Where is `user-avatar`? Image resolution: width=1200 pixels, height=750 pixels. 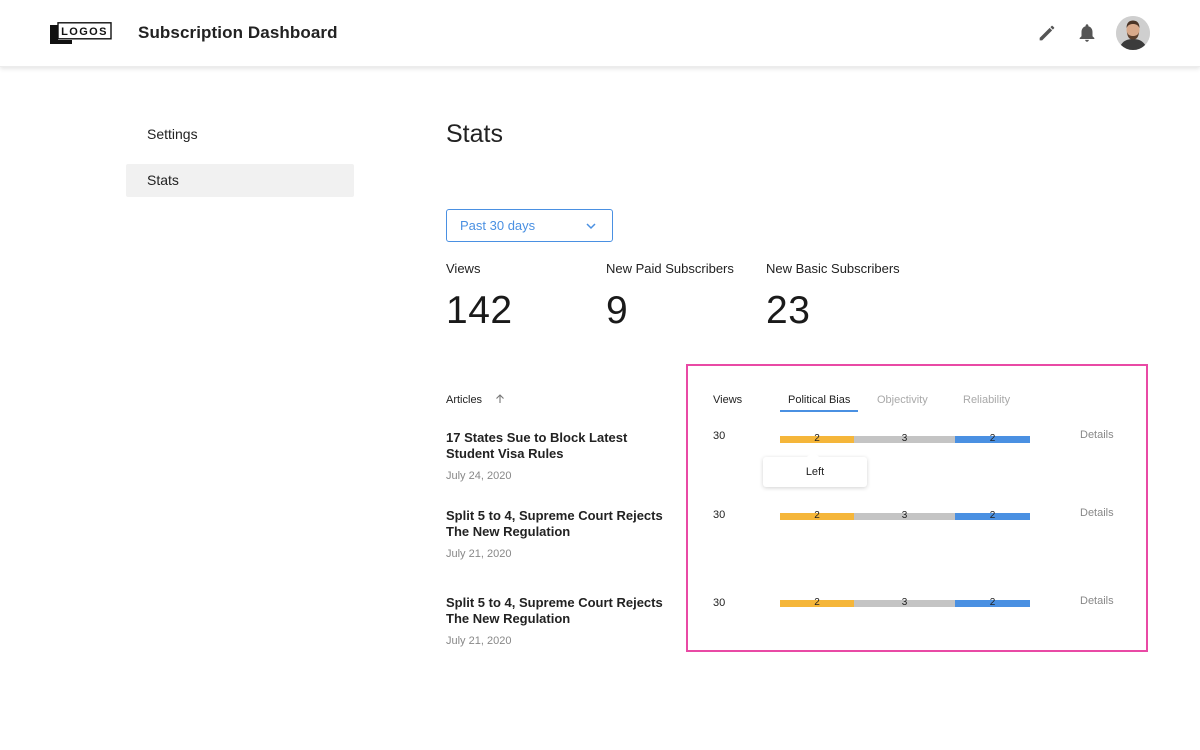
user-avatar is located at coordinates (1133, 33).